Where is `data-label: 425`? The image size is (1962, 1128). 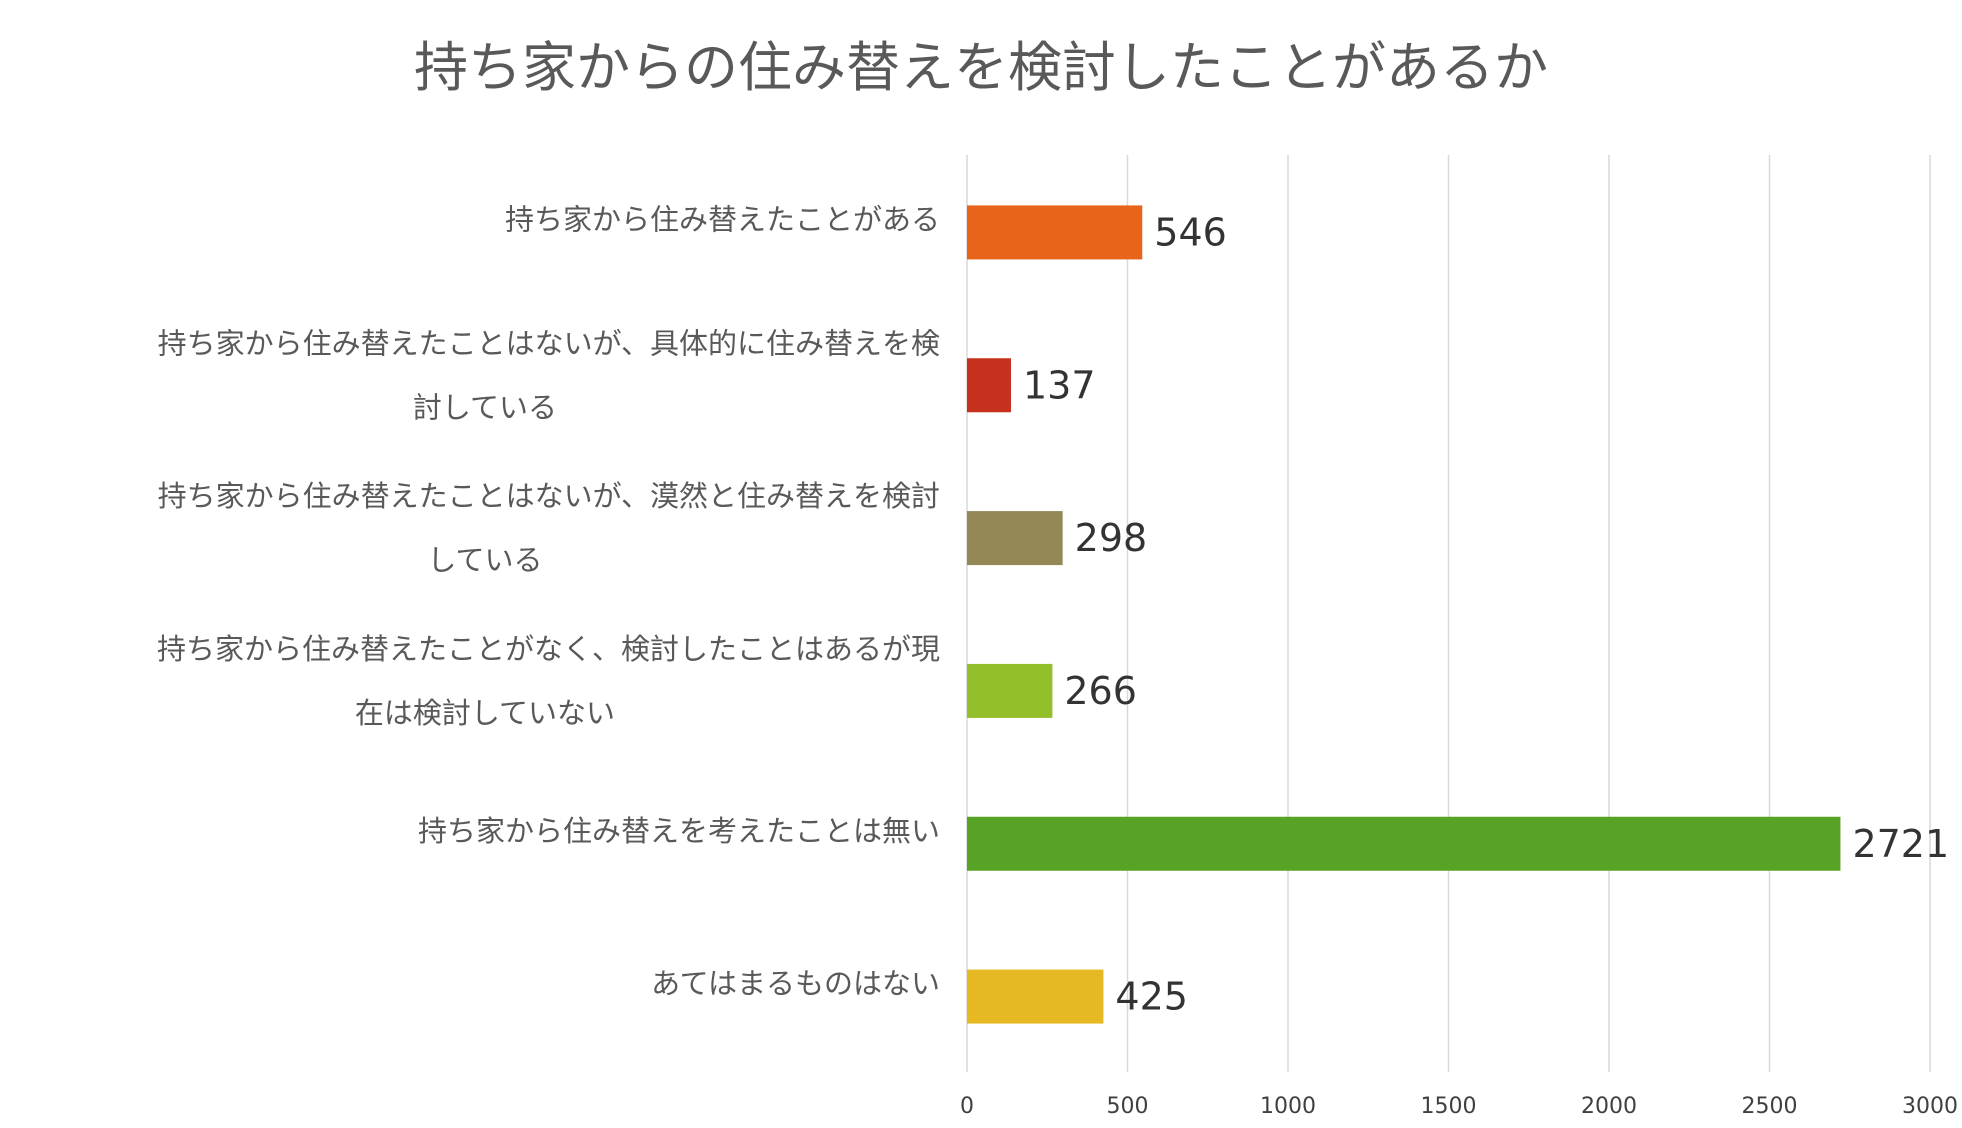 data-label: 425 is located at coordinates (1151, 997).